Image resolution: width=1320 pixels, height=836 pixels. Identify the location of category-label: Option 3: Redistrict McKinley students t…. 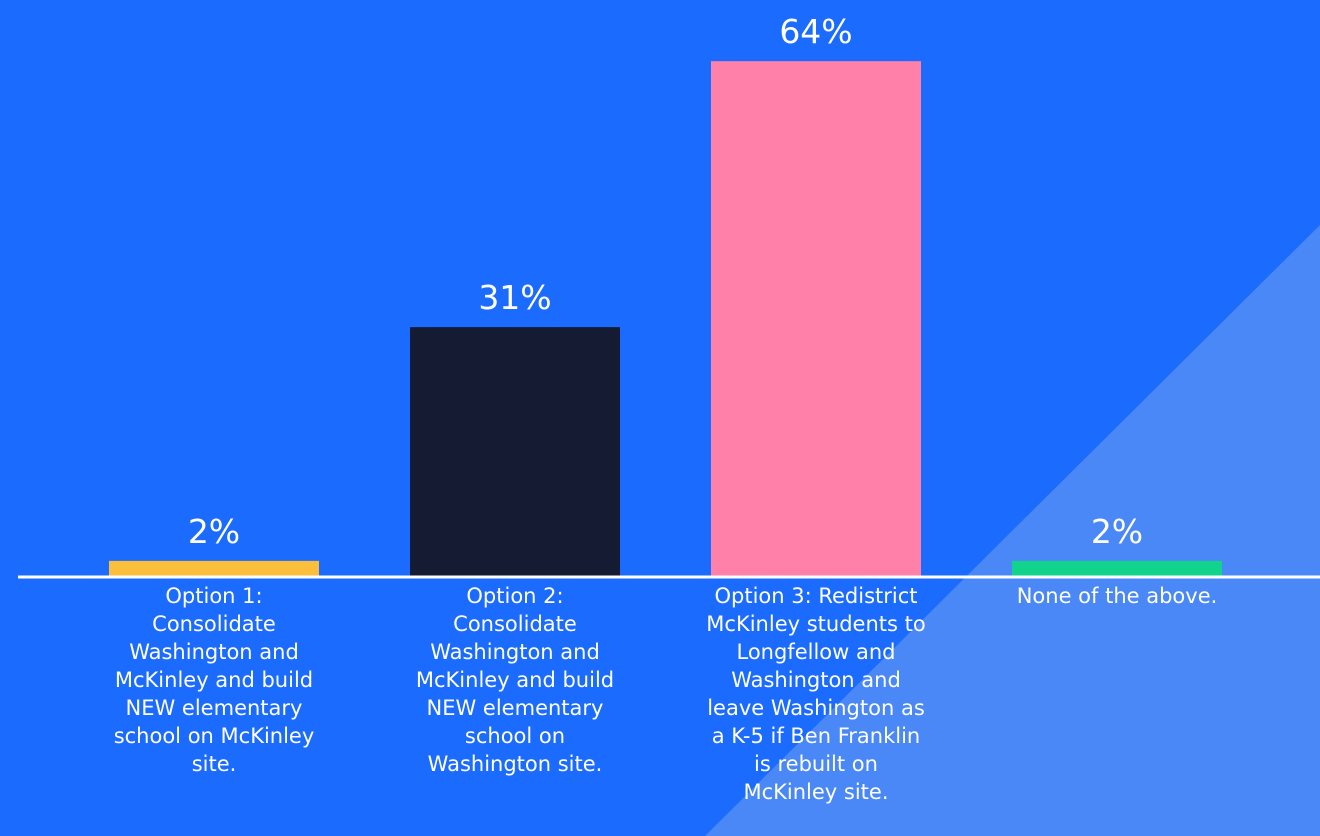
(816, 694).